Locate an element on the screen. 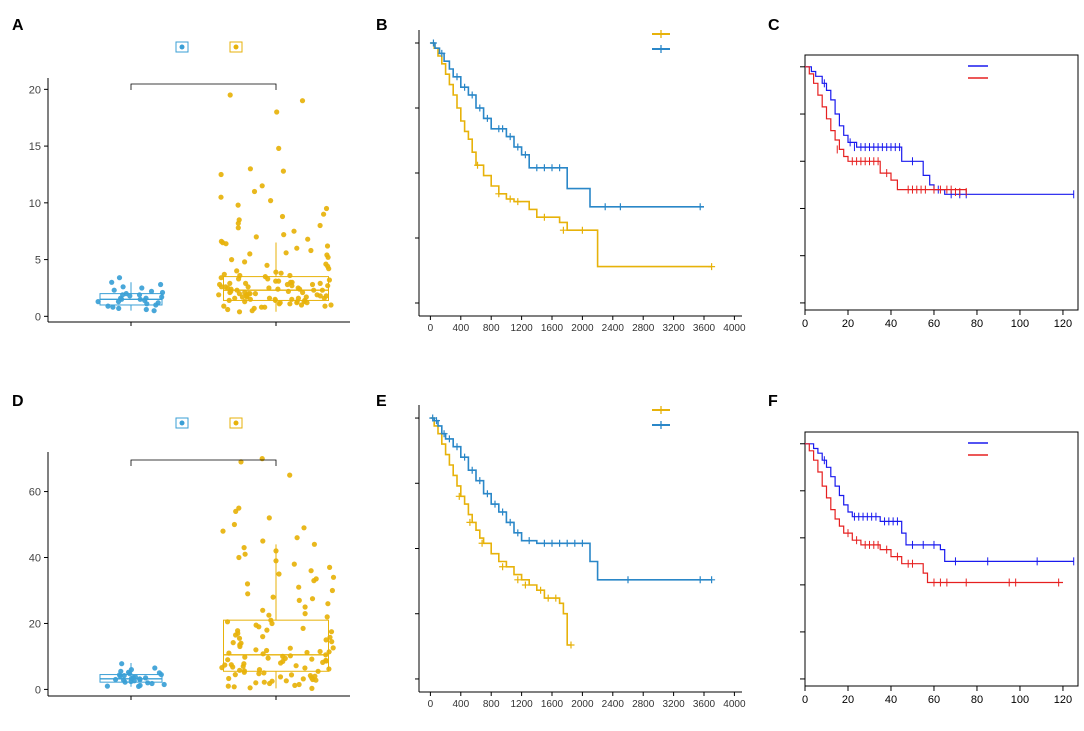 This screenshot has height=731, width=1084. plot-frame is located at coordinates (941, 182).